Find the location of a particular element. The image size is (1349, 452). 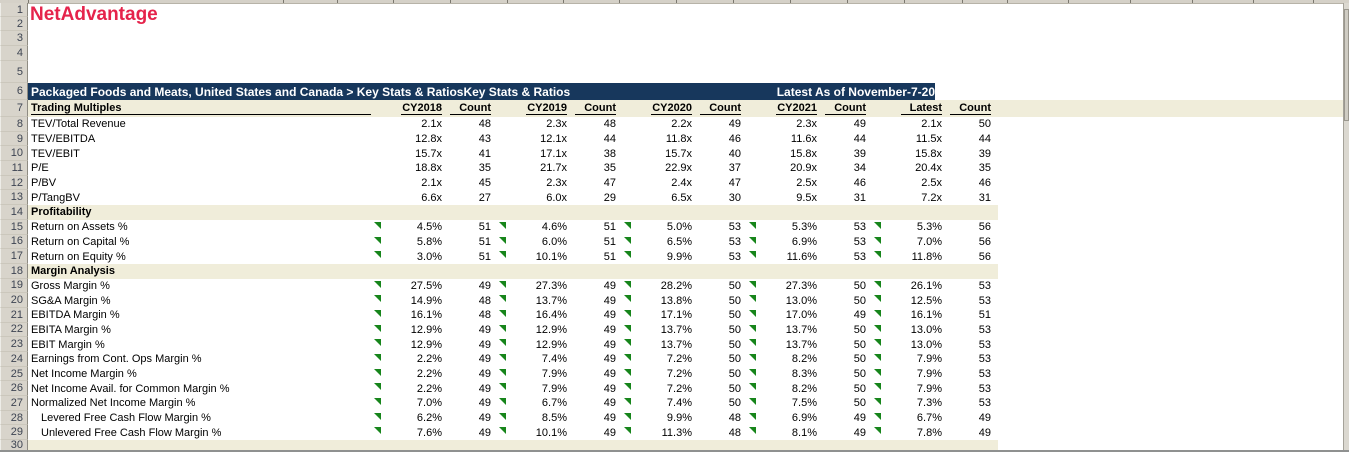

partial-section-row is located at coordinates (513, 446).